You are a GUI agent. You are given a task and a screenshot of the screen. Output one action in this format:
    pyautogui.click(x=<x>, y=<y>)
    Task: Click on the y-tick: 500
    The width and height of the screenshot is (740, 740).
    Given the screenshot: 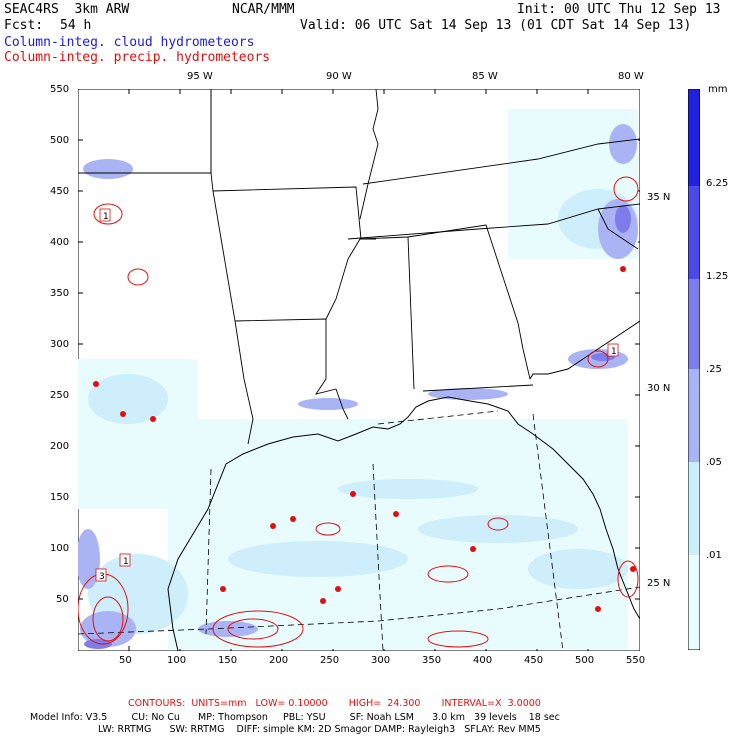 What is the action you would take?
    pyautogui.click(x=60, y=140)
    